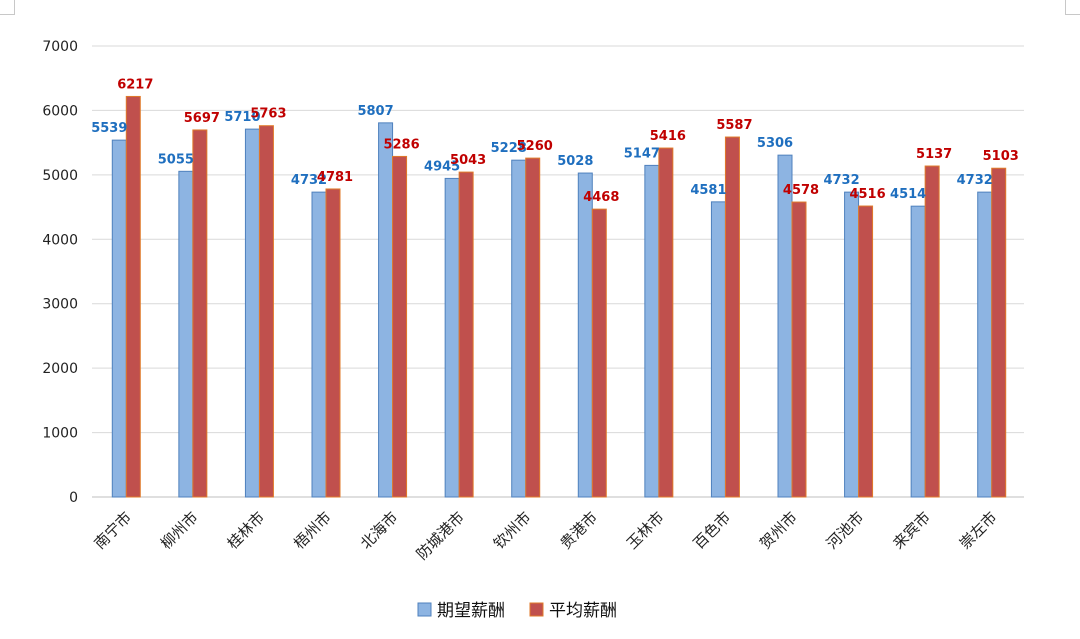 This screenshot has width=1080, height=639. What do you see at coordinates (583, 611) in the screenshot?
I see `legend-label-average-salary: 平均薪酬` at bounding box center [583, 611].